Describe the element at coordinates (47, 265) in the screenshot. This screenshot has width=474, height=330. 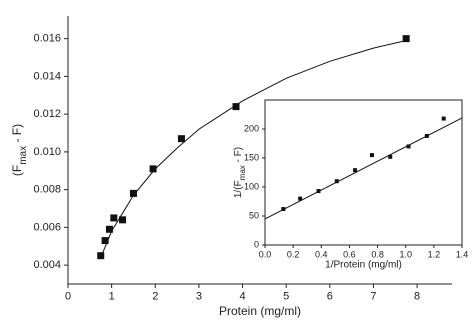
I see `y-tick-label: 0.004` at that location.